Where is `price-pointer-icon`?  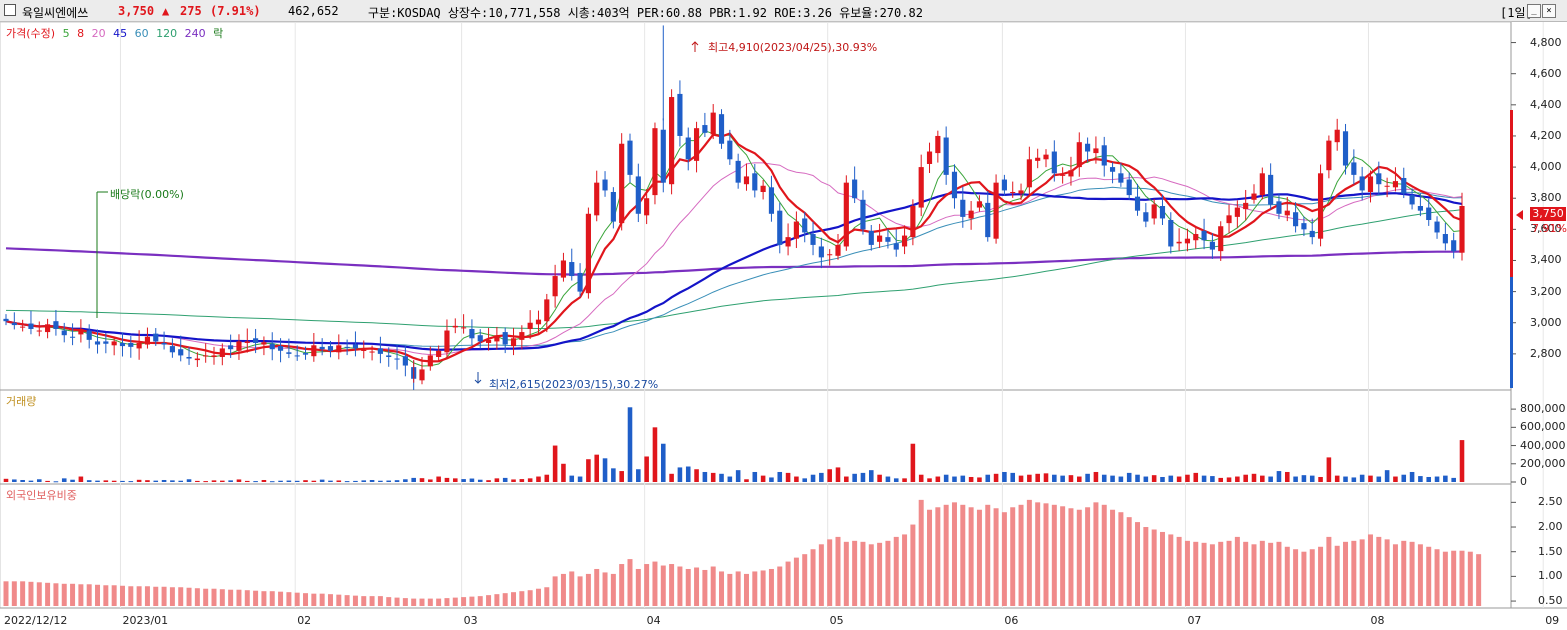
price-pointer-icon is located at coordinates (1519, 215).